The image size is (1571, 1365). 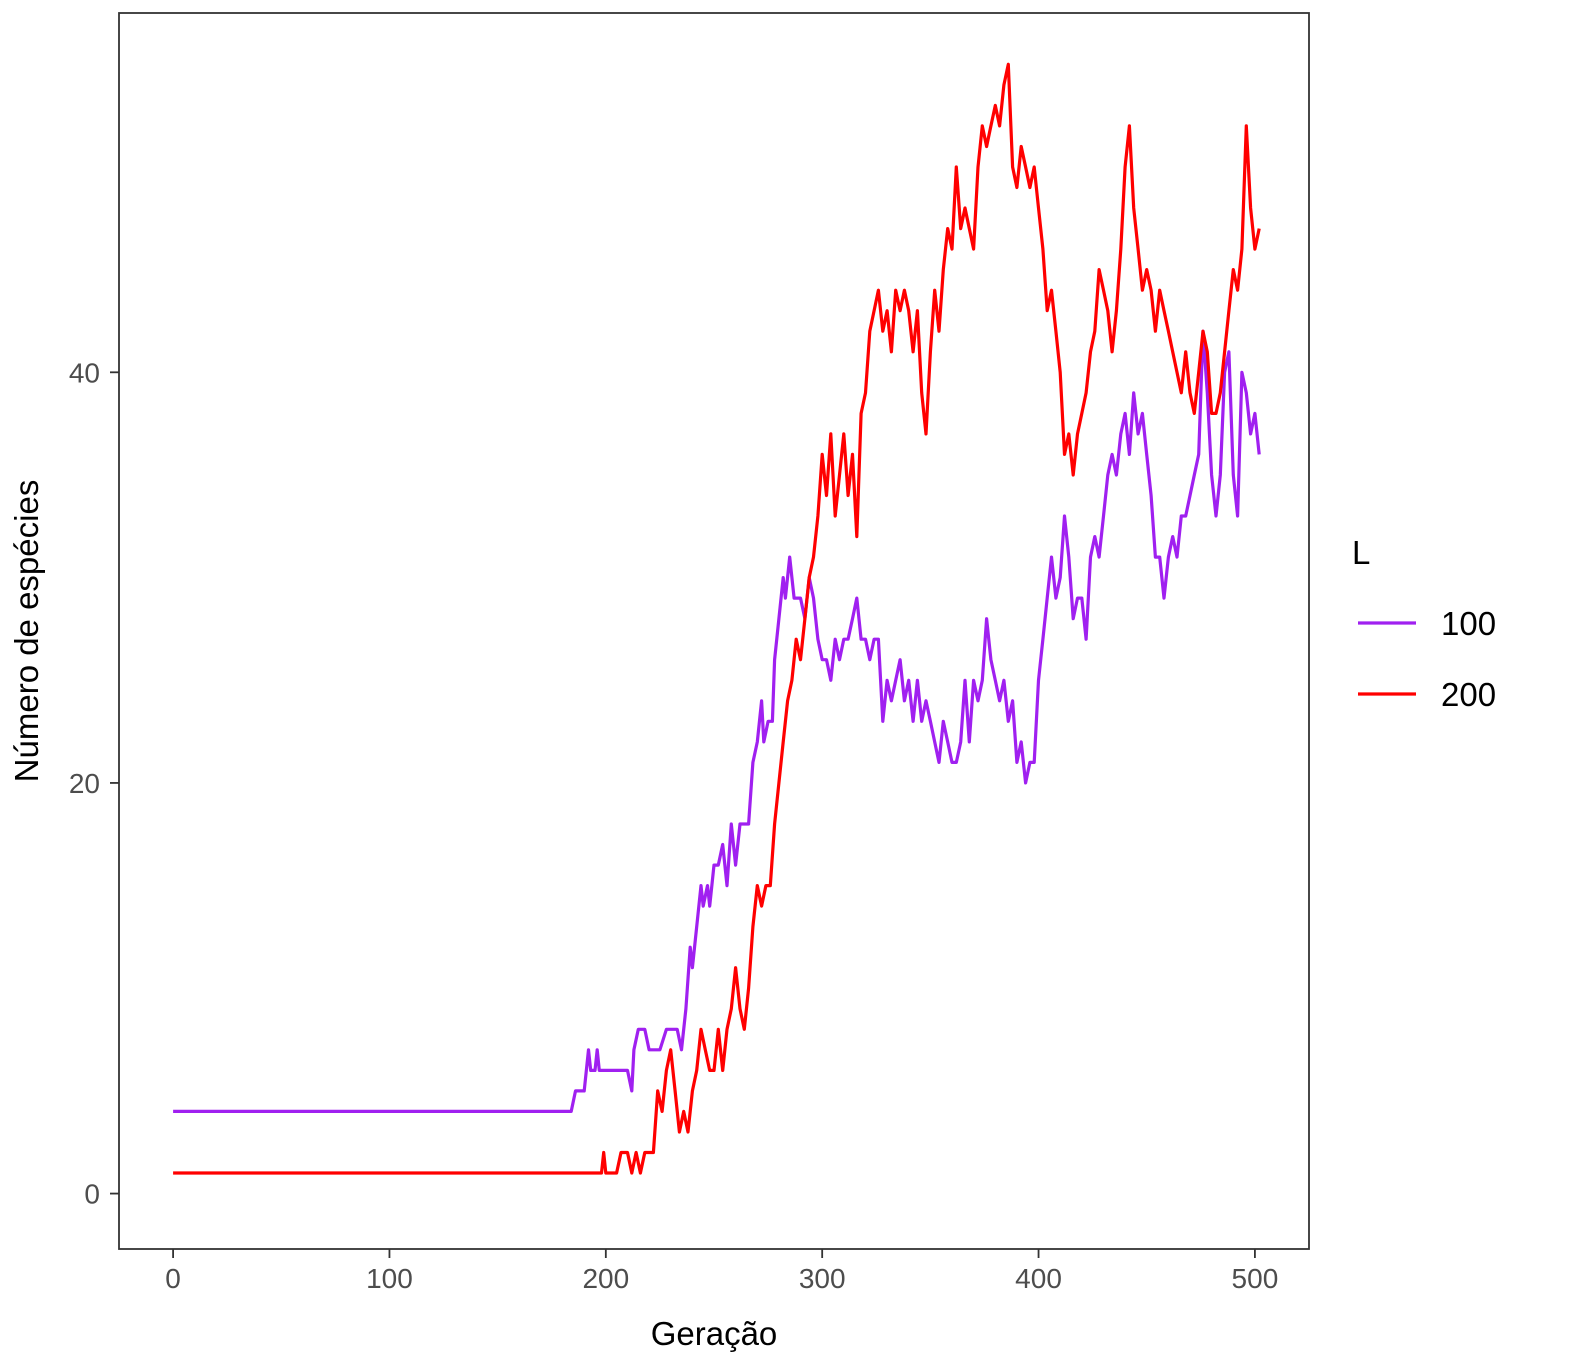 What do you see at coordinates (1361, 552) in the screenshot?
I see `legend-title: L` at bounding box center [1361, 552].